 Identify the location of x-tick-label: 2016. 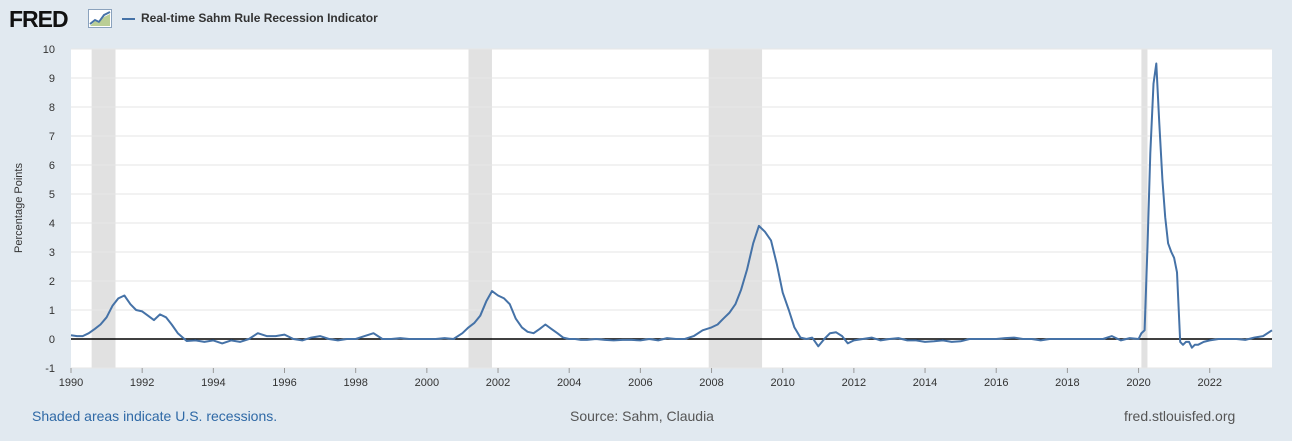
(996, 383).